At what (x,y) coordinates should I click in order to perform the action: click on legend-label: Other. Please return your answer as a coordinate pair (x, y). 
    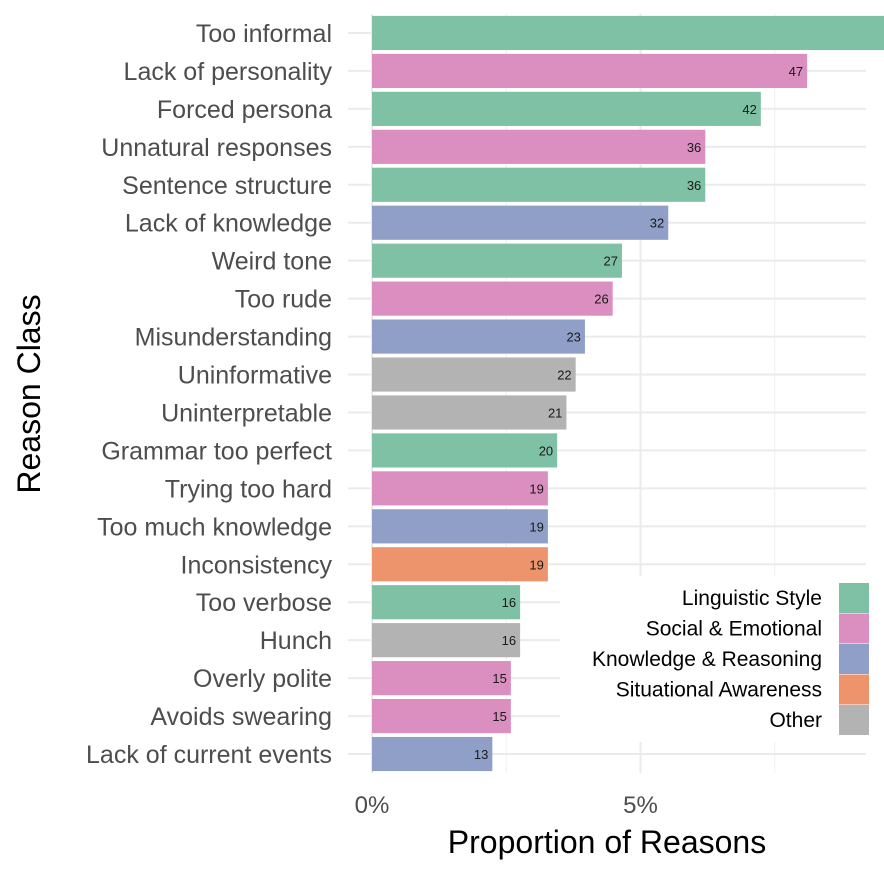
    Looking at the image, I should click on (795, 720).